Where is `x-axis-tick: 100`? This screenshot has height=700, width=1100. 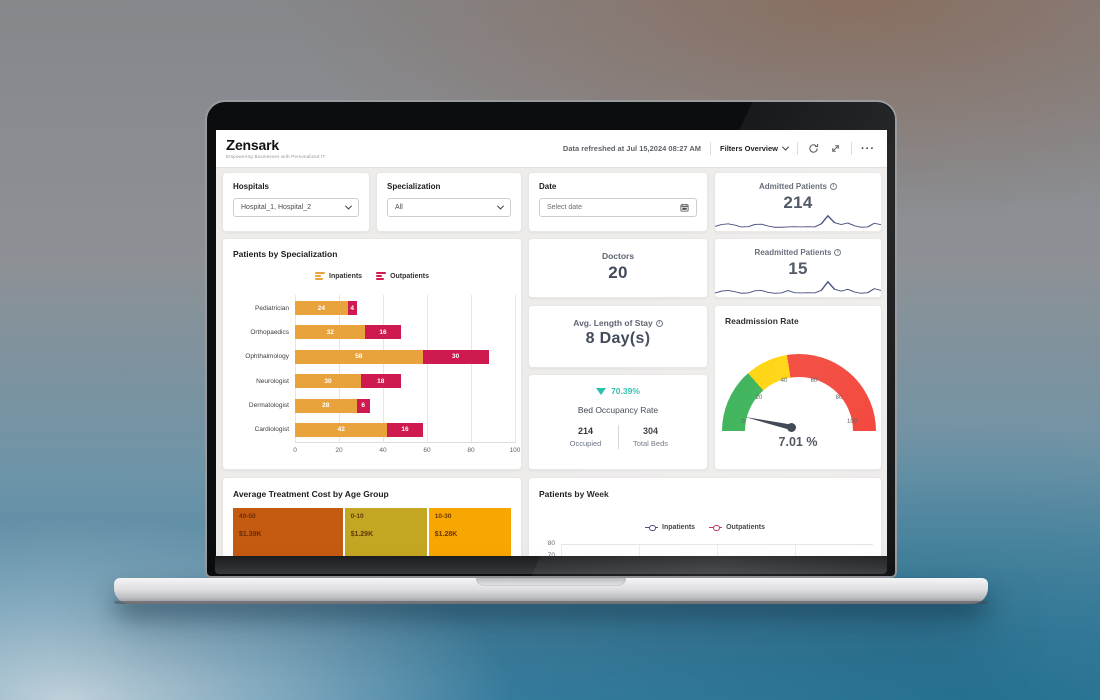 x-axis-tick: 100 is located at coordinates (515, 450).